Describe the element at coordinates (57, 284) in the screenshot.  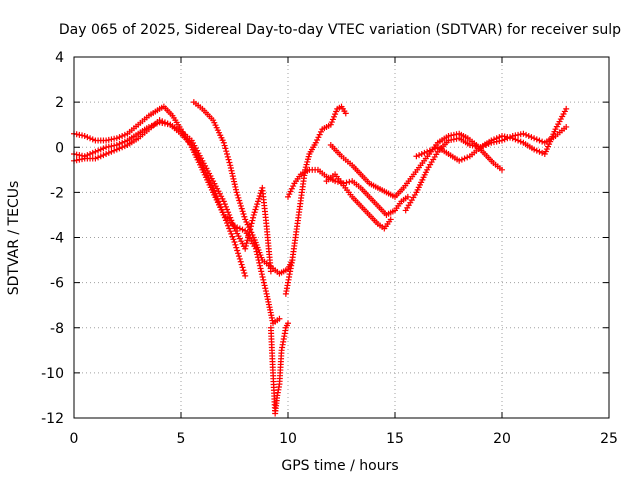
I see `y-tick-label: -6` at that location.